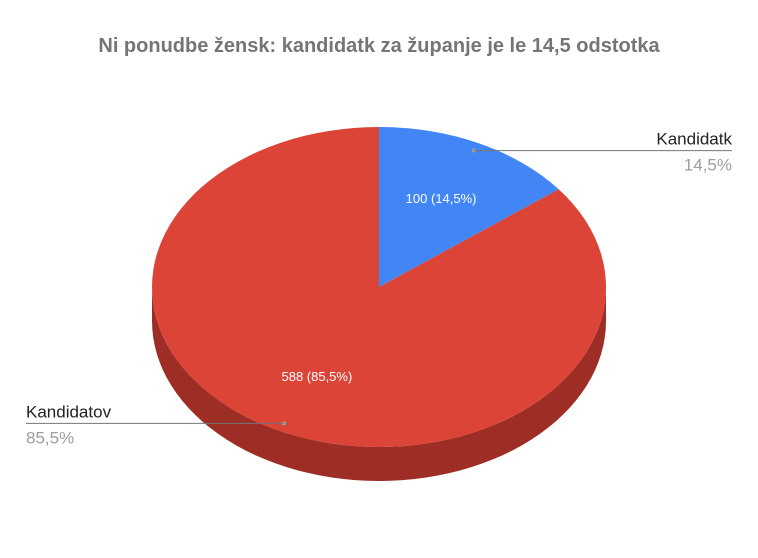 The height and width of the screenshot is (558, 758). I want to click on callout-percent-kandidatov: 85,5%, so click(50, 437).